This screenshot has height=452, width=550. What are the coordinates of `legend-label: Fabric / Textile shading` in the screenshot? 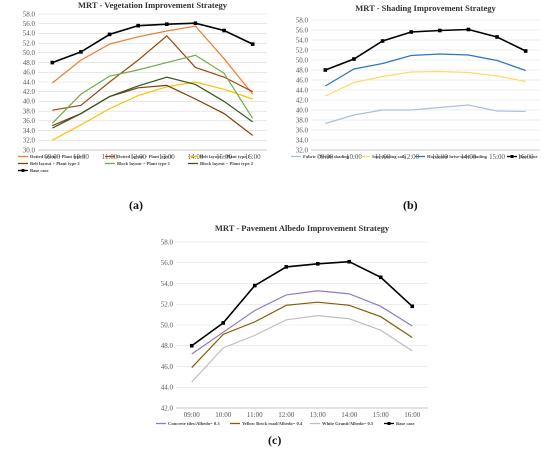 It's located at (326, 156).